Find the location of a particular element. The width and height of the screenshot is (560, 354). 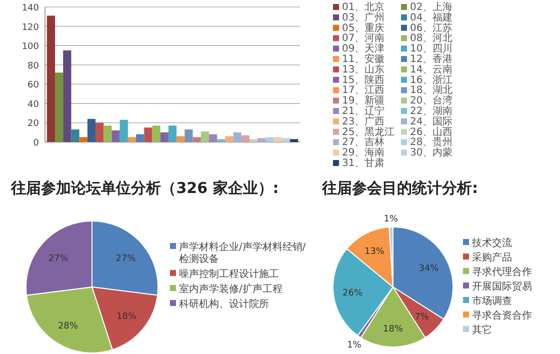

legend-label: 21、辽宁 is located at coordinates (363, 111).